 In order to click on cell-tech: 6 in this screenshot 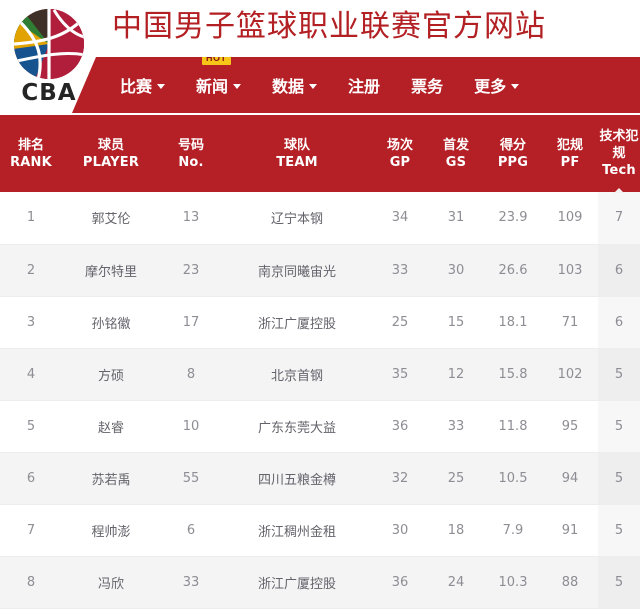, I will do `click(619, 322)`.